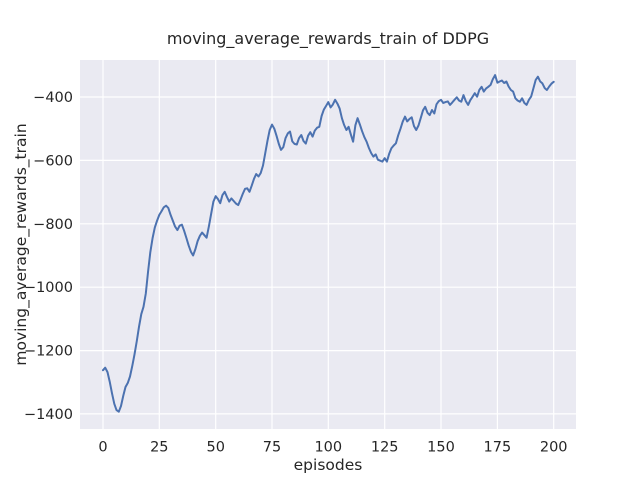  Describe the element at coordinates (53, 98) in the screenshot. I see `y-tick-label: −400` at that location.